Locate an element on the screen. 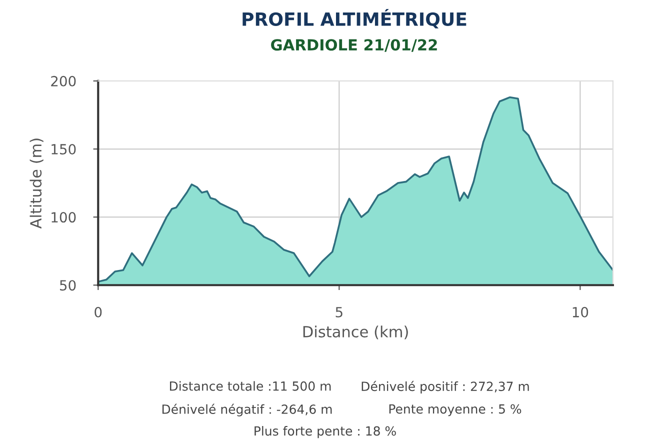  x-axis-title: Distance (km) is located at coordinates (355, 333).